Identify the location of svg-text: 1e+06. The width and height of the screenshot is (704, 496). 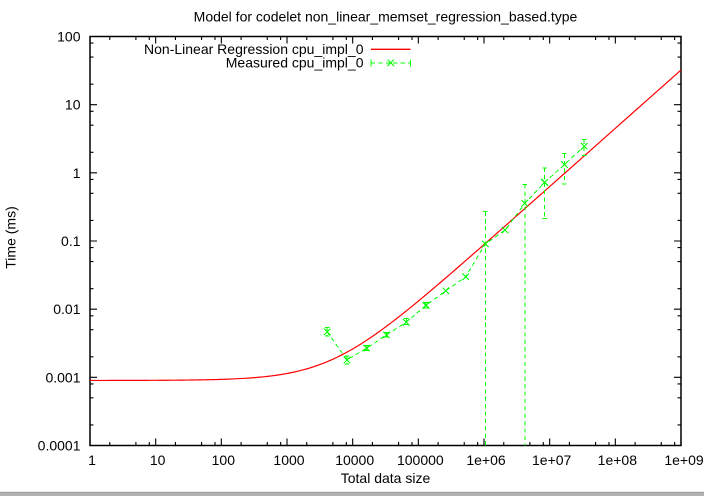
(486, 460).